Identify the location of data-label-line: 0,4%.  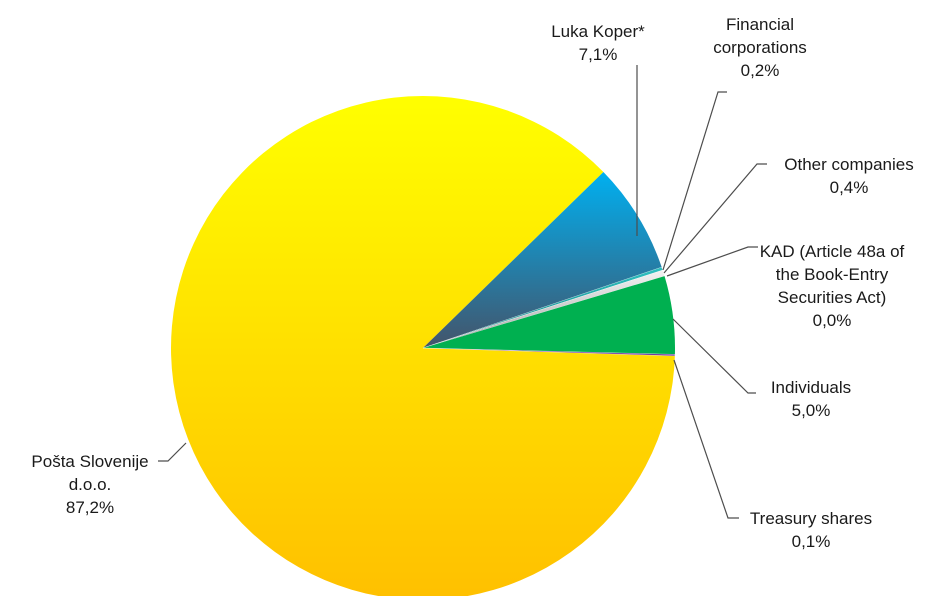
(849, 187).